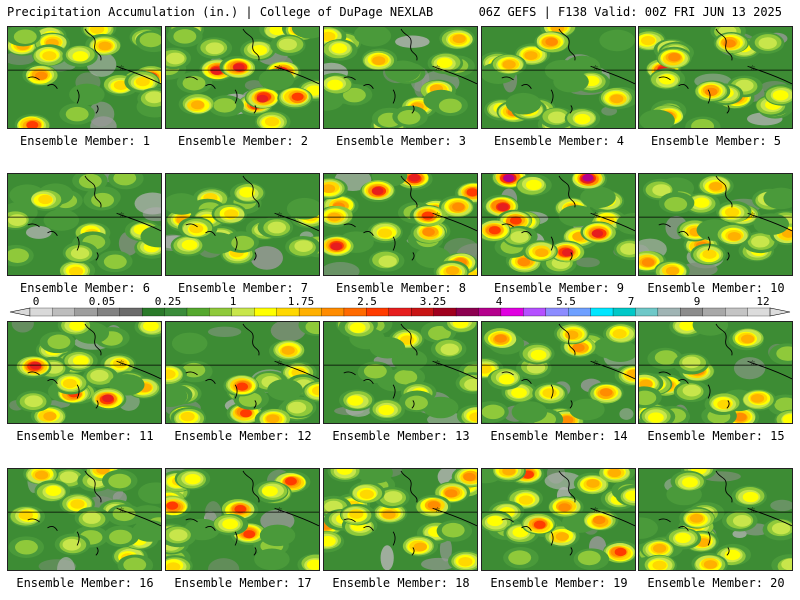 This screenshot has width=800, height=600. I want to click on colorbar-tick-label: 1.75, so click(301, 302).